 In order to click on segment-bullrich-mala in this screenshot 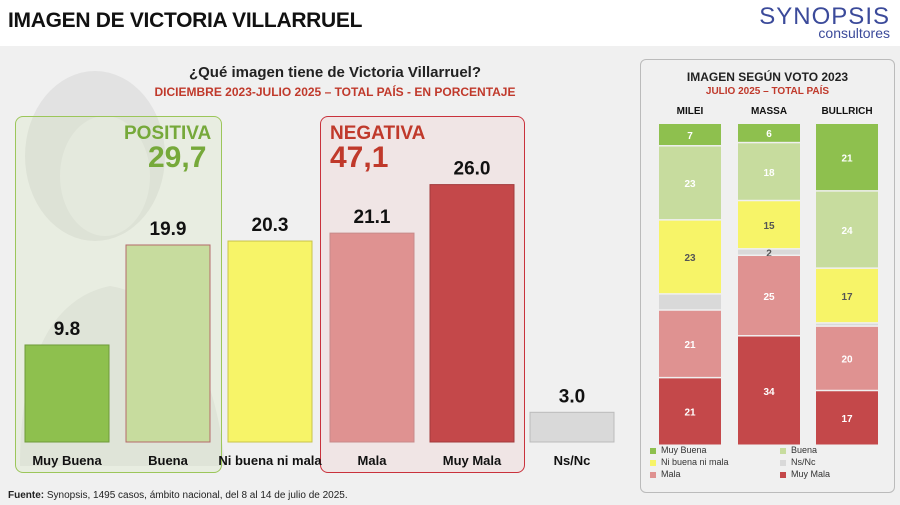, I will do `click(847, 358)`.